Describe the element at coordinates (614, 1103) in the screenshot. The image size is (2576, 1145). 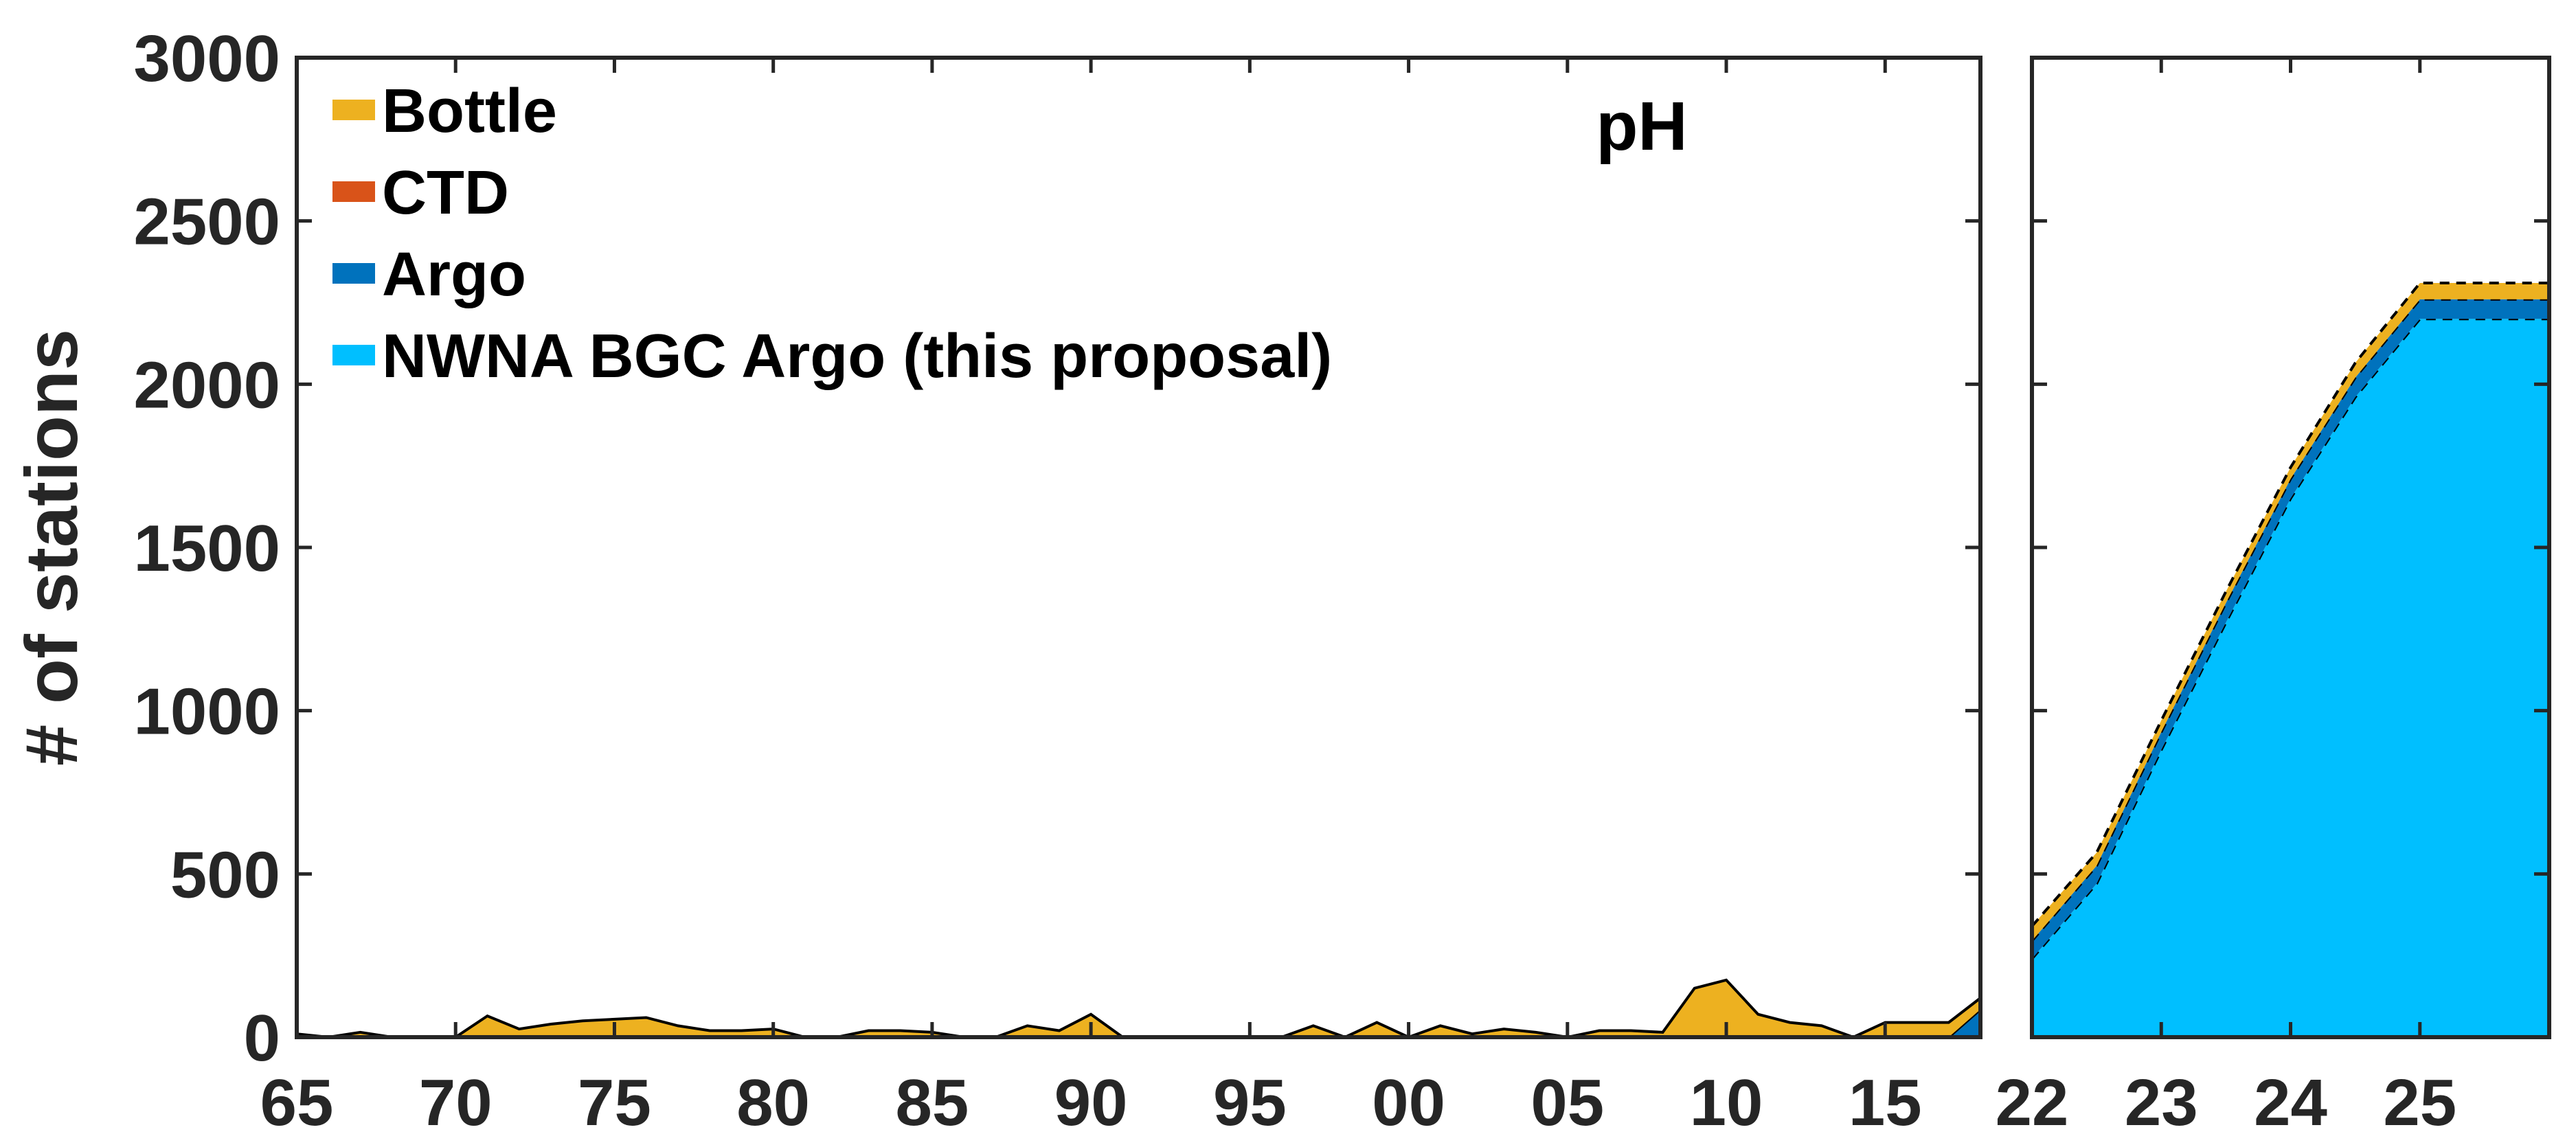
I see `x-tick-label: 75` at that location.